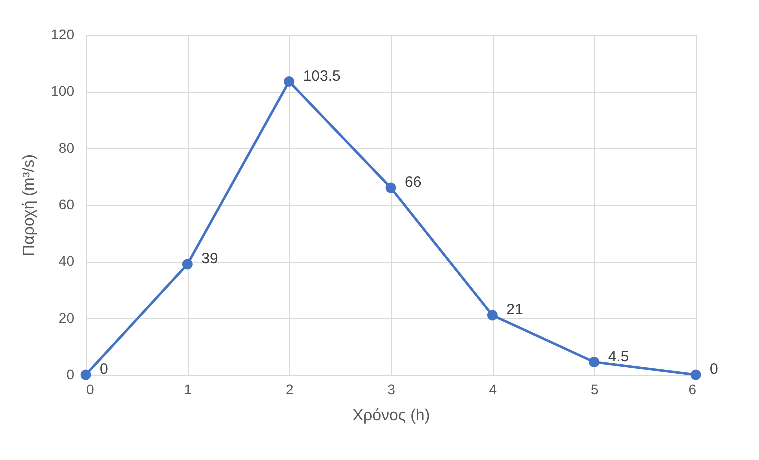 This screenshot has width=759, height=460. I want to click on x-tick-label: 5, so click(594, 390).